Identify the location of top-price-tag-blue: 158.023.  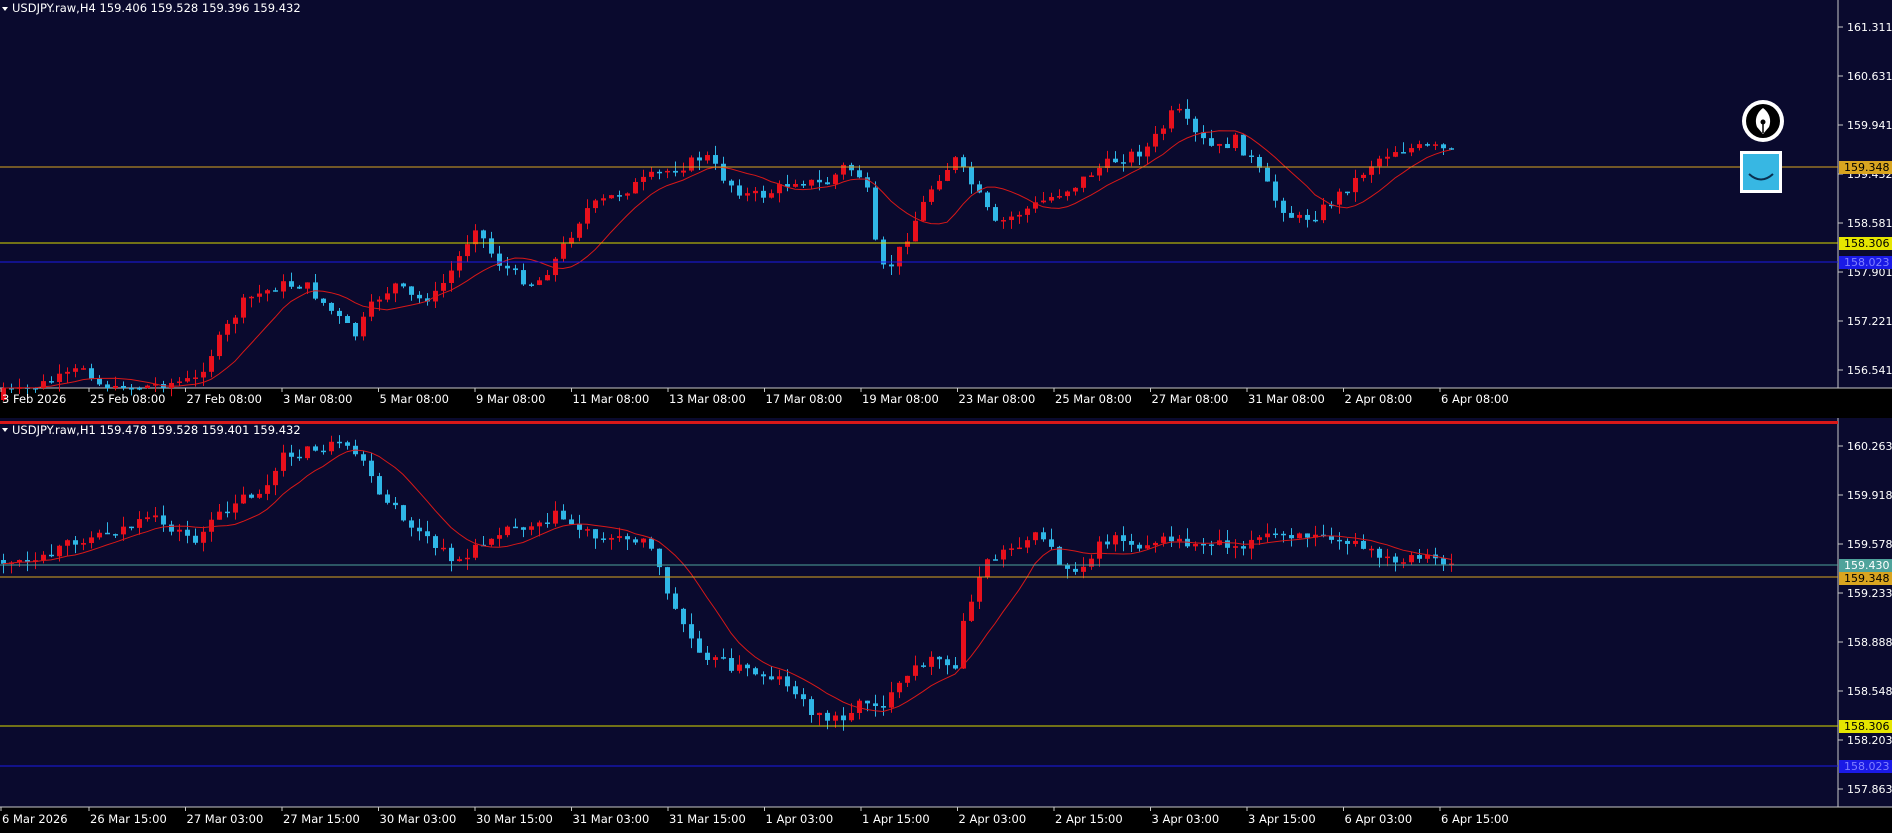
(1865, 262).